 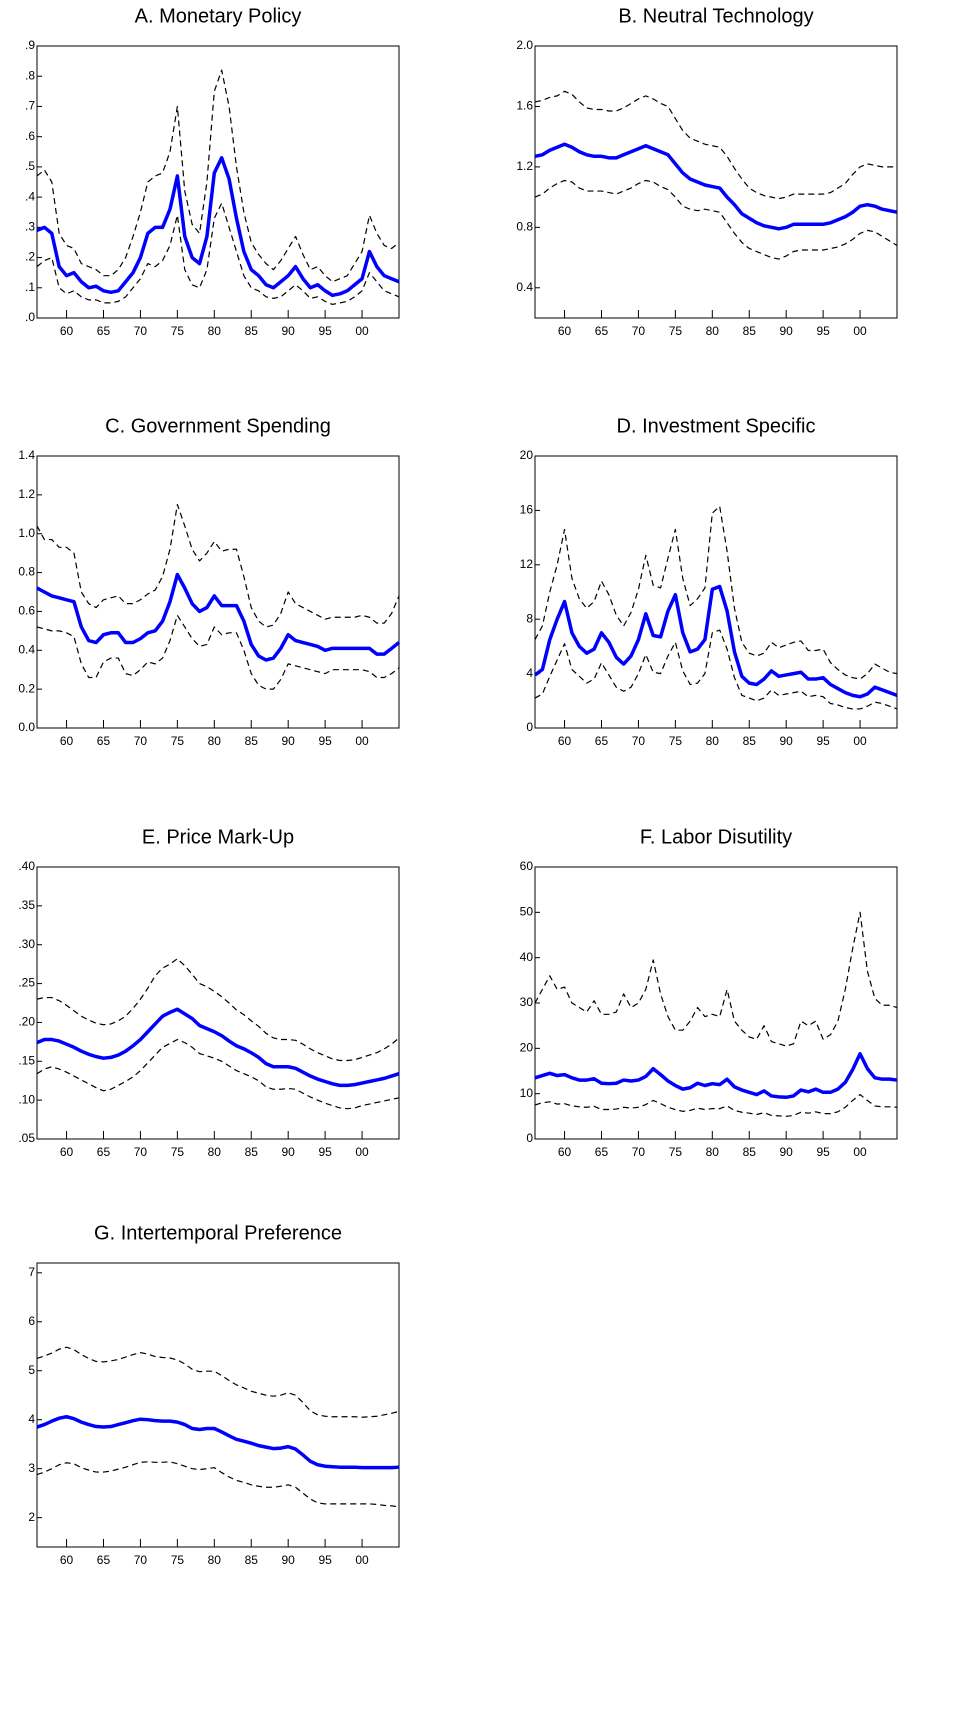 I want to click on y-tick-label: 1.6, so click(x=524, y=106).